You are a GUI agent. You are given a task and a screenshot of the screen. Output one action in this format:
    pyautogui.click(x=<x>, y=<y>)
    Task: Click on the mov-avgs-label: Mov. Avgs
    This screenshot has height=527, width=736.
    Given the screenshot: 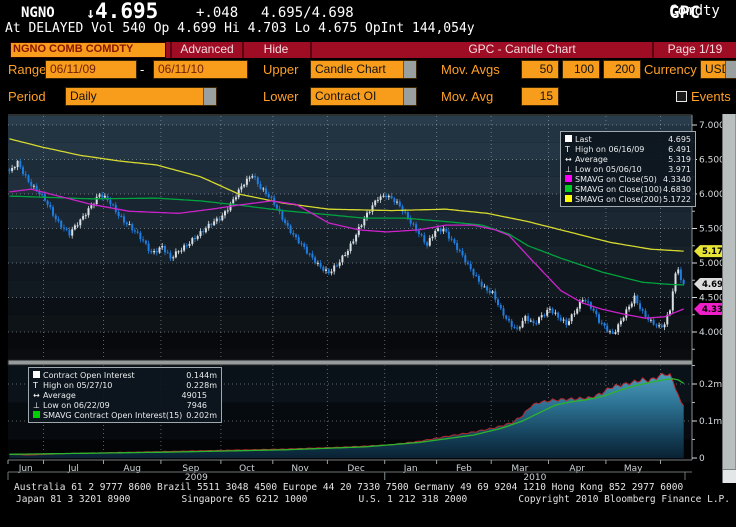 What is the action you would take?
    pyautogui.click(x=470, y=69)
    